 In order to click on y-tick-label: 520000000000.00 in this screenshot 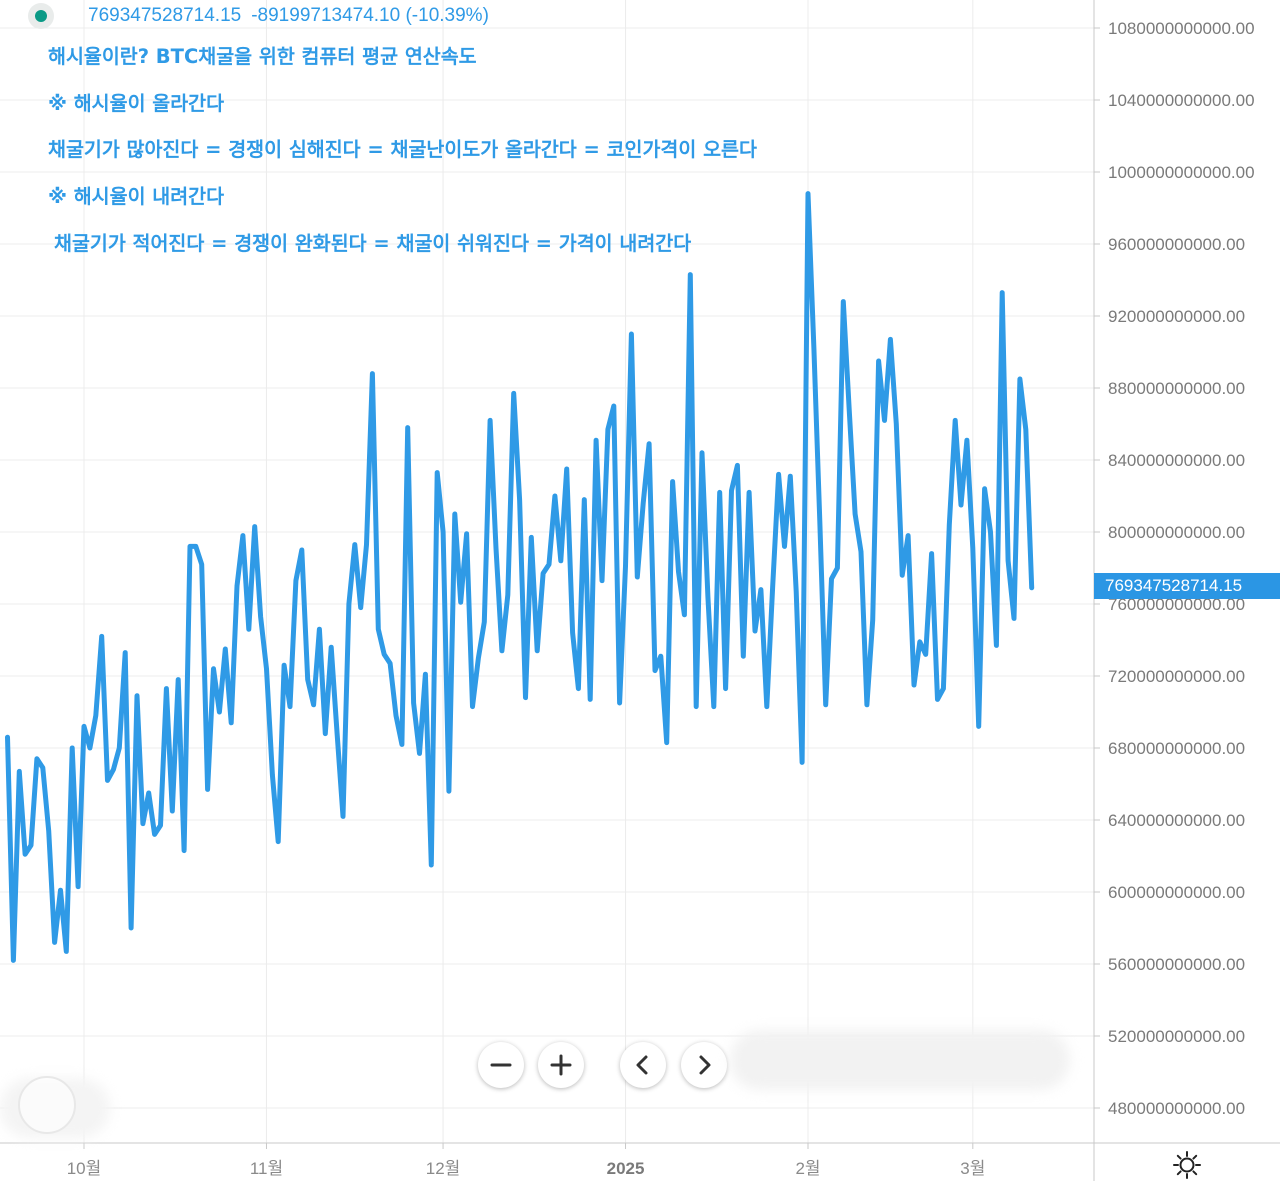, I will do `click(1176, 1036)`.